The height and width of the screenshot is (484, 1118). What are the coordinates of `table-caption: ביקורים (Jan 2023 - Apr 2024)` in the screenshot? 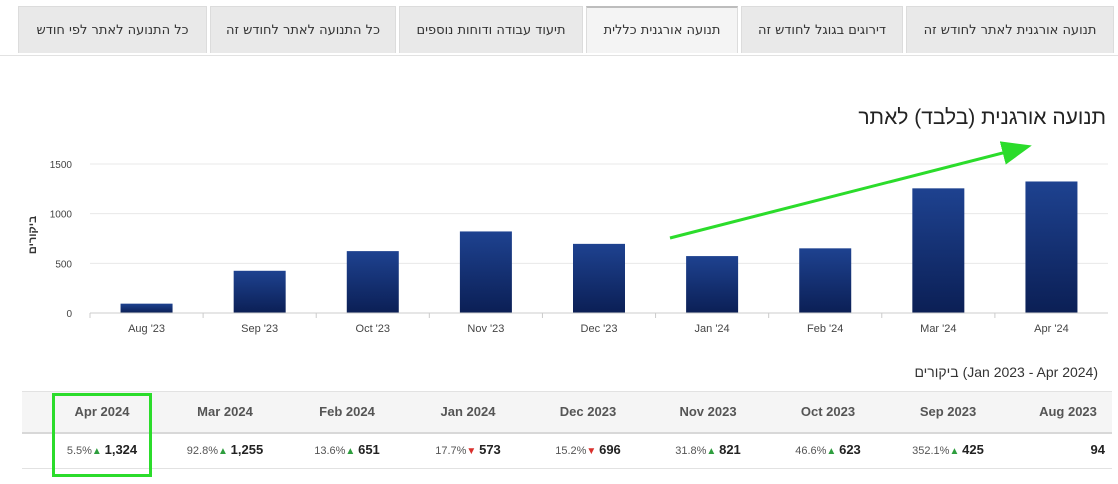 It's located at (1006, 372).